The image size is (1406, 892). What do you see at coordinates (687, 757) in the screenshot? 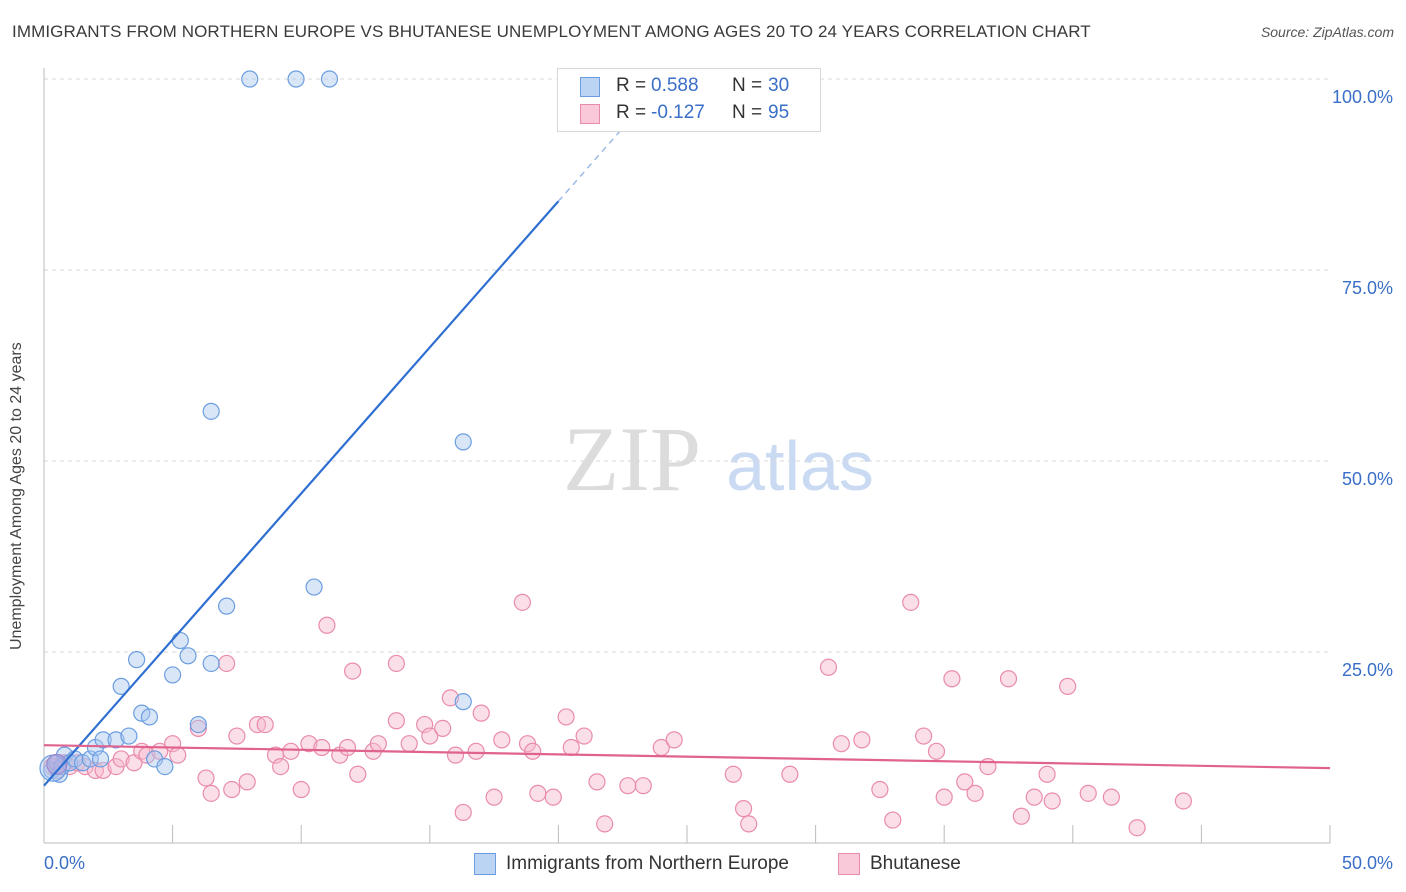
I see `bhutanese-trendline` at bounding box center [687, 757].